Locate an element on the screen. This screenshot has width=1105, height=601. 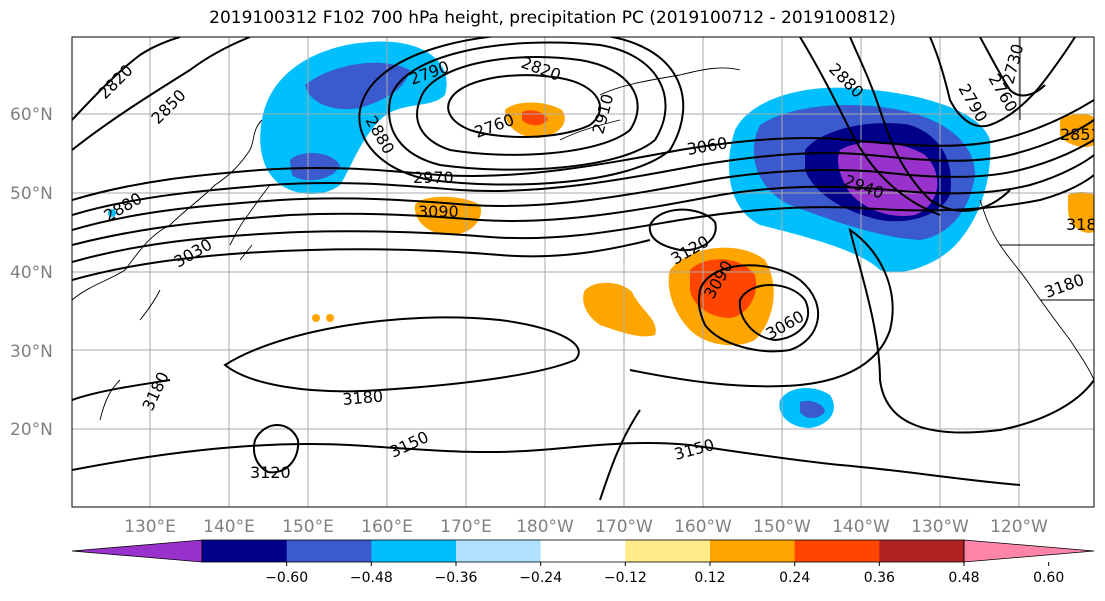
colorbar-extend-max is located at coordinates (1029, 551).